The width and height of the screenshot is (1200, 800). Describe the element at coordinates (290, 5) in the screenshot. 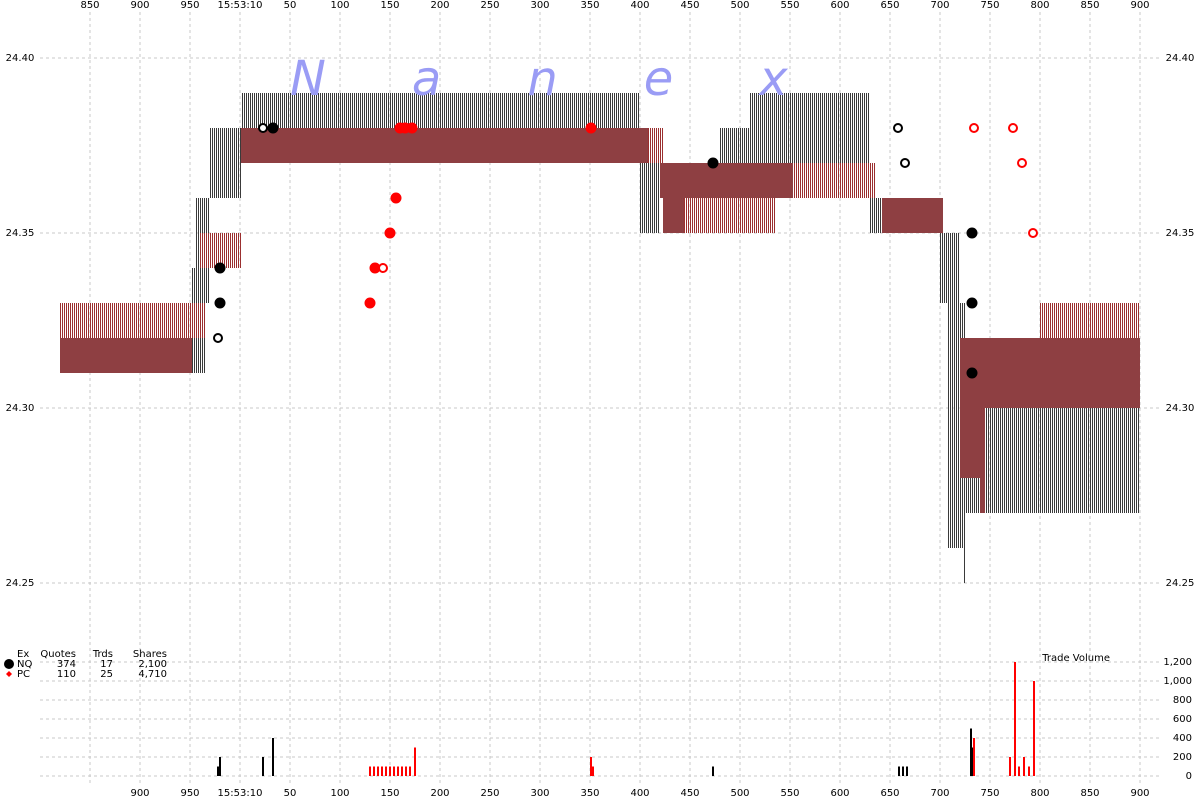

I see `x-tick-label-top: 50` at that location.